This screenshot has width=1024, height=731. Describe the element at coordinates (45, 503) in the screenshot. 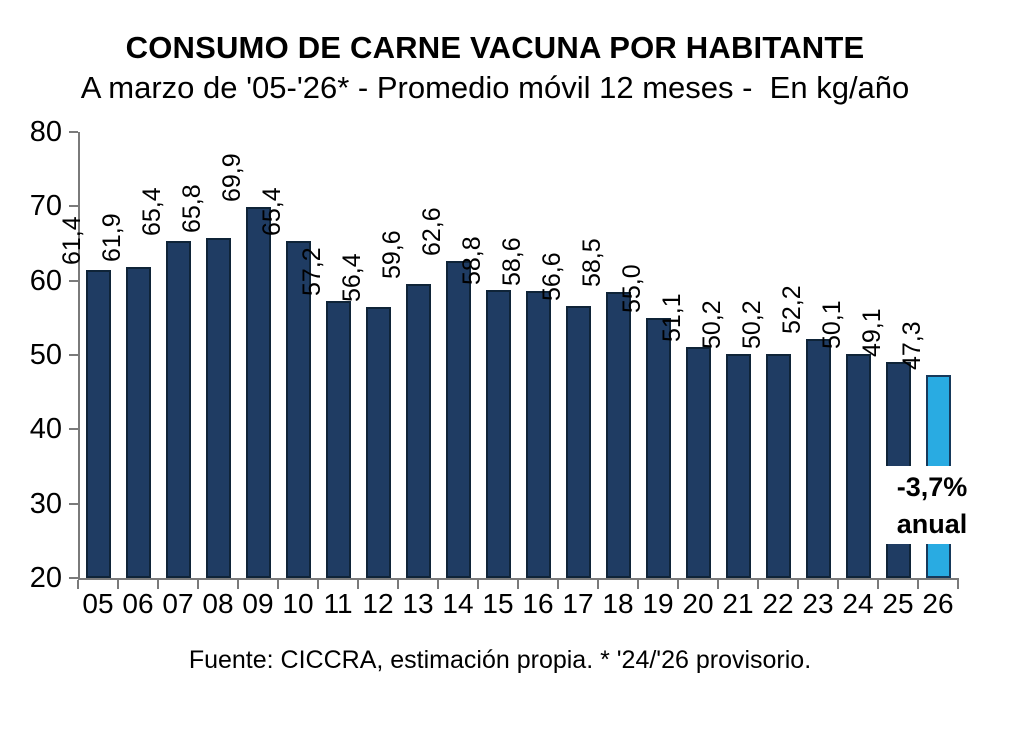

I see `y-axis-label: 30` at that location.